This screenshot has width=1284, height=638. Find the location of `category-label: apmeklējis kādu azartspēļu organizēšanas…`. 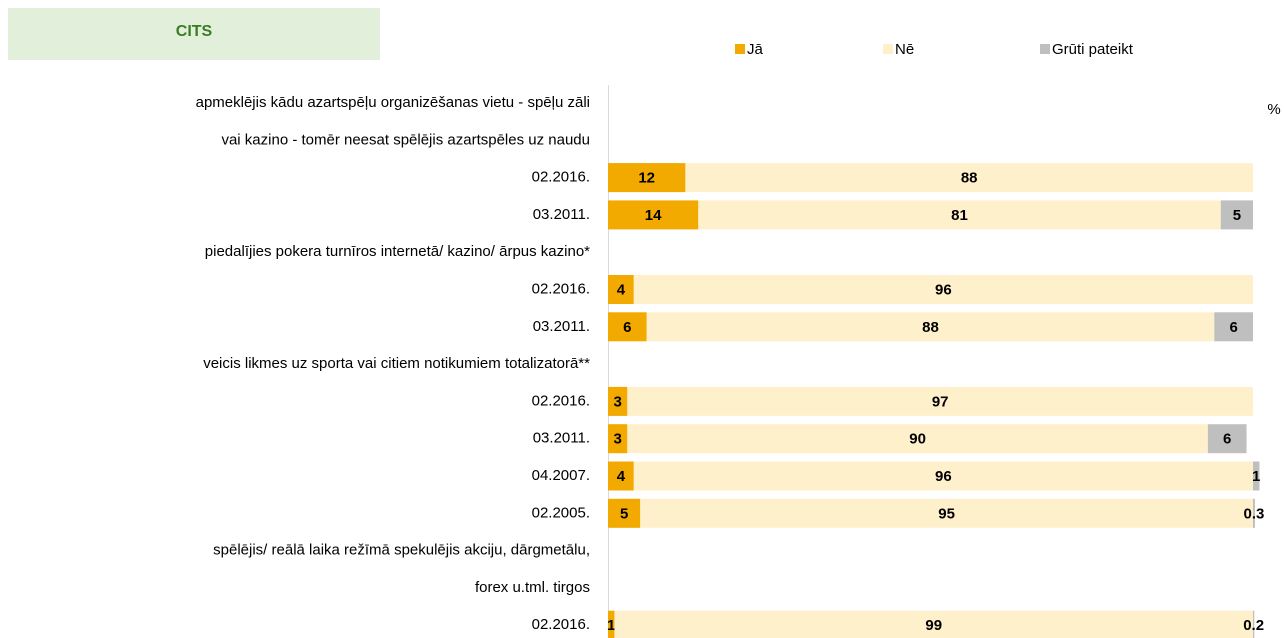

category-label: apmeklējis kādu azartspēļu organizēšanas… is located at coordinates (393, 102).